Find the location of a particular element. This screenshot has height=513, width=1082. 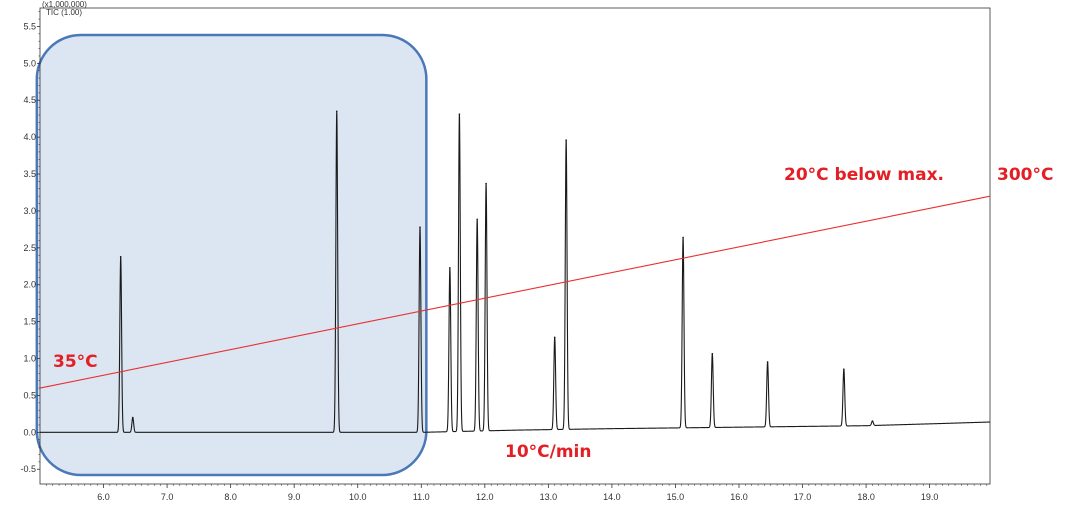

x-tick-label: 19.0 is located at coordinates (930, 497).